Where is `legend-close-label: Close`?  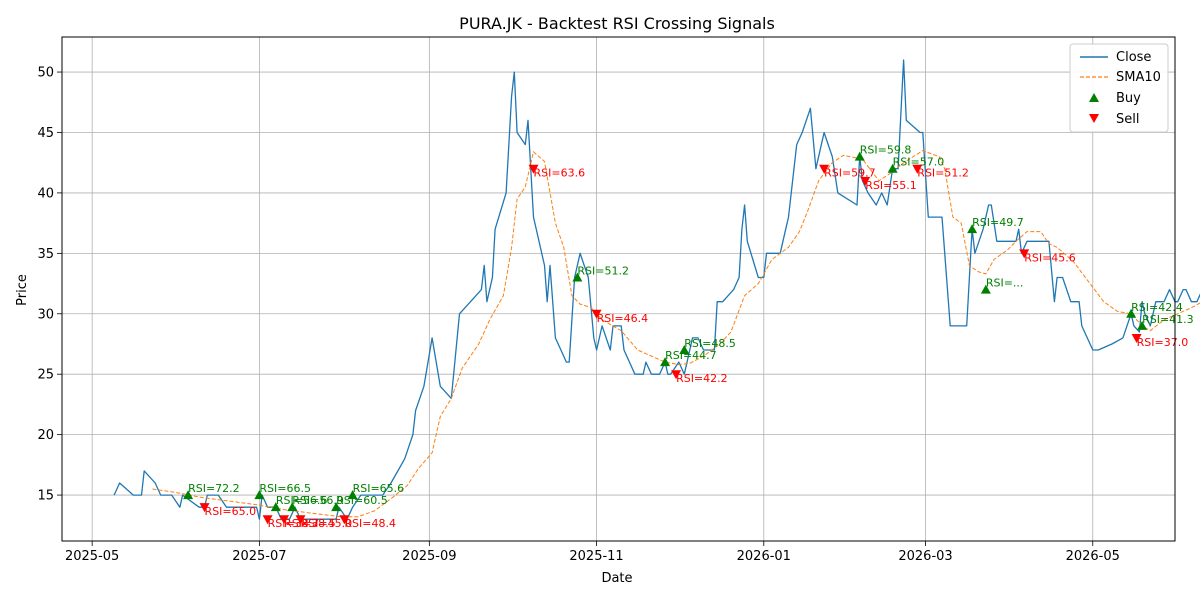 legend-close-label: Close is located at coordinates (1133, 57).